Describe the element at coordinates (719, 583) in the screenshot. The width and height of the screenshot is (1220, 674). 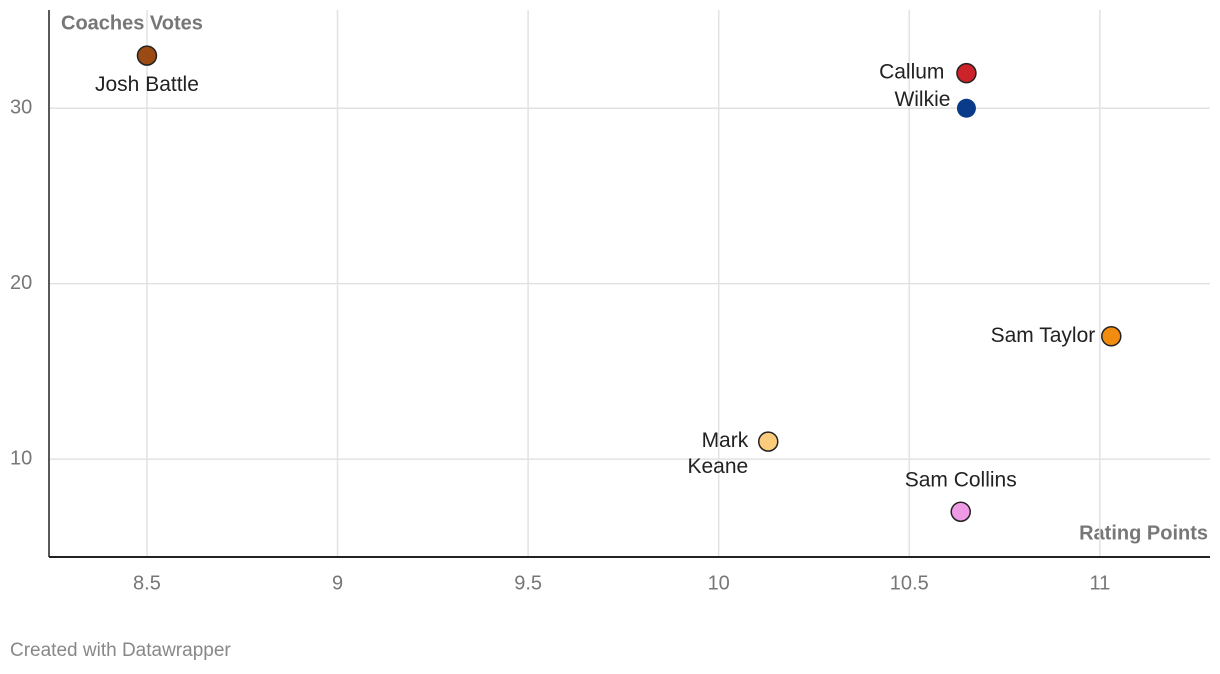
I see `x-tick-label: 10` at that location.